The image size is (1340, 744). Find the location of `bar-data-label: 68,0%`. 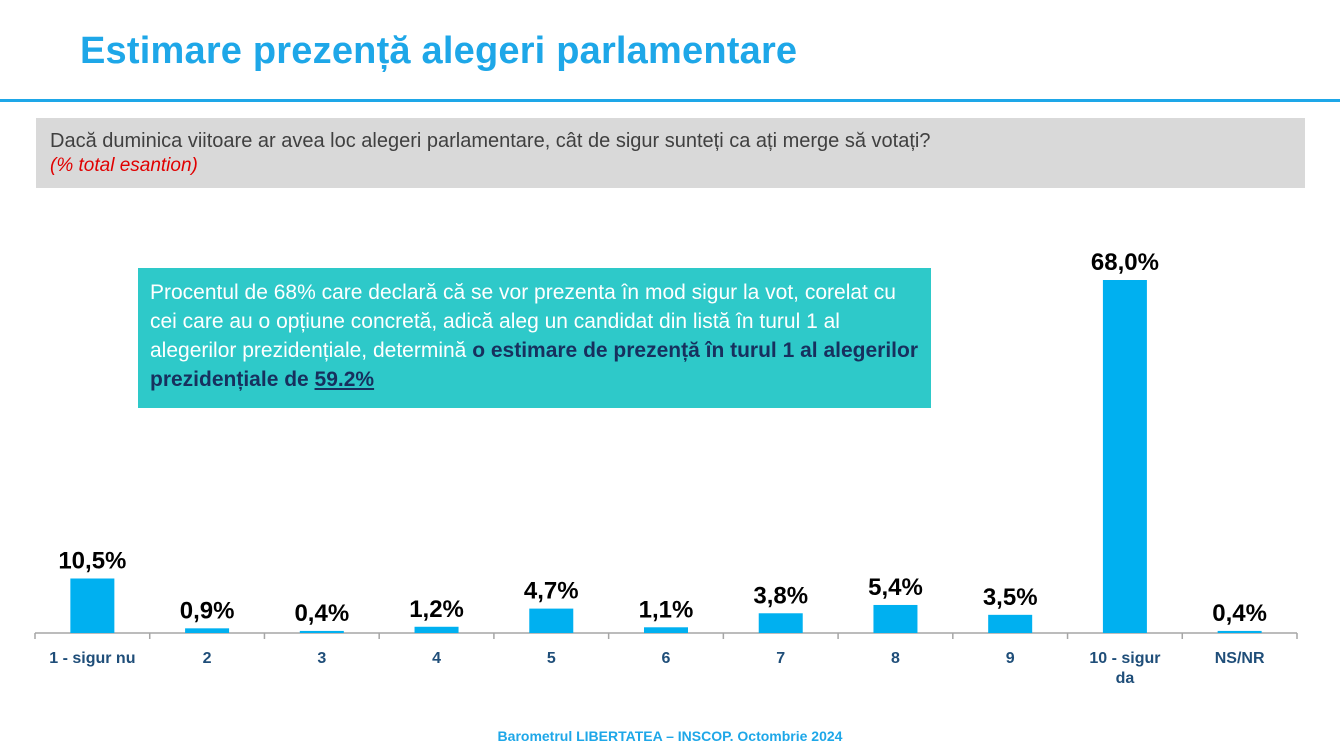

bar-data-label: 68,0% is located at coordinates (1125, 262).